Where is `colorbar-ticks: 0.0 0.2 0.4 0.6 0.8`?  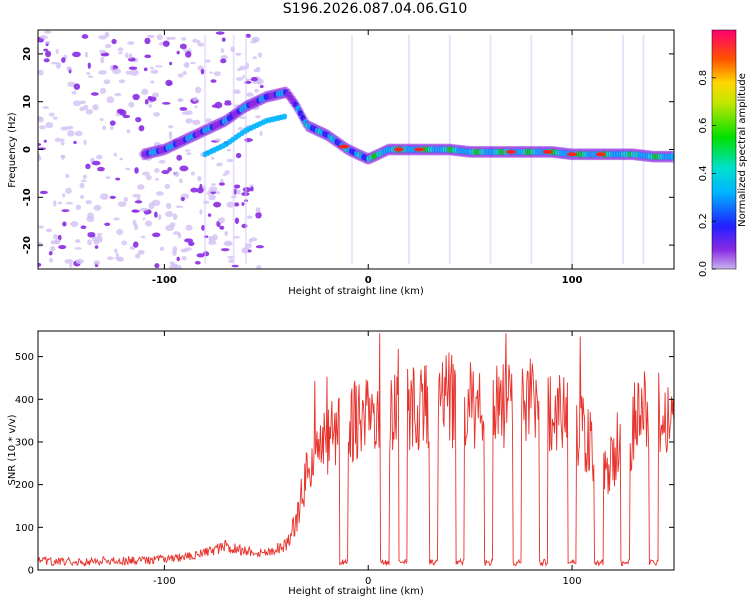 colorbar-ticks: 0.0 0.2 0.4 0.6 0.8 is located at coordinates (707, 173).